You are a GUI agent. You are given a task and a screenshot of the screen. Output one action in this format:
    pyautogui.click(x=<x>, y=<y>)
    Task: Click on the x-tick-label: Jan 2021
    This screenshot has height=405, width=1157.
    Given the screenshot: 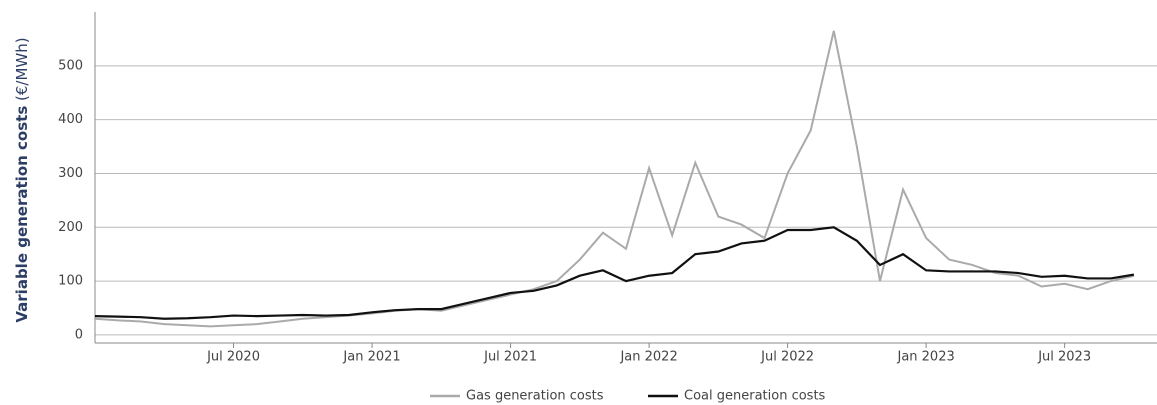 What is the action you would take?
    pyautogui.click(x=371, y=357)
    